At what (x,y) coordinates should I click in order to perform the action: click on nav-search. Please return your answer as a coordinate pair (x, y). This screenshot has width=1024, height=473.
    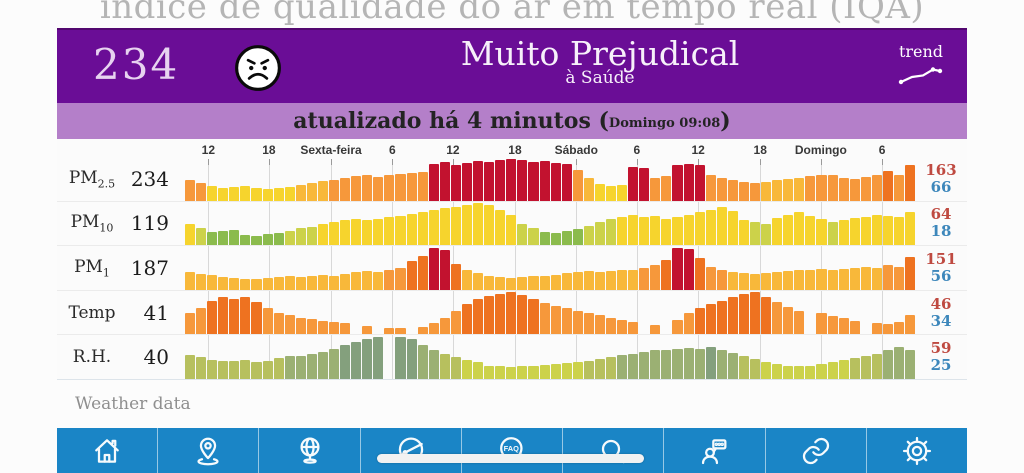
    Looking at the image, I should click on (612, 450).